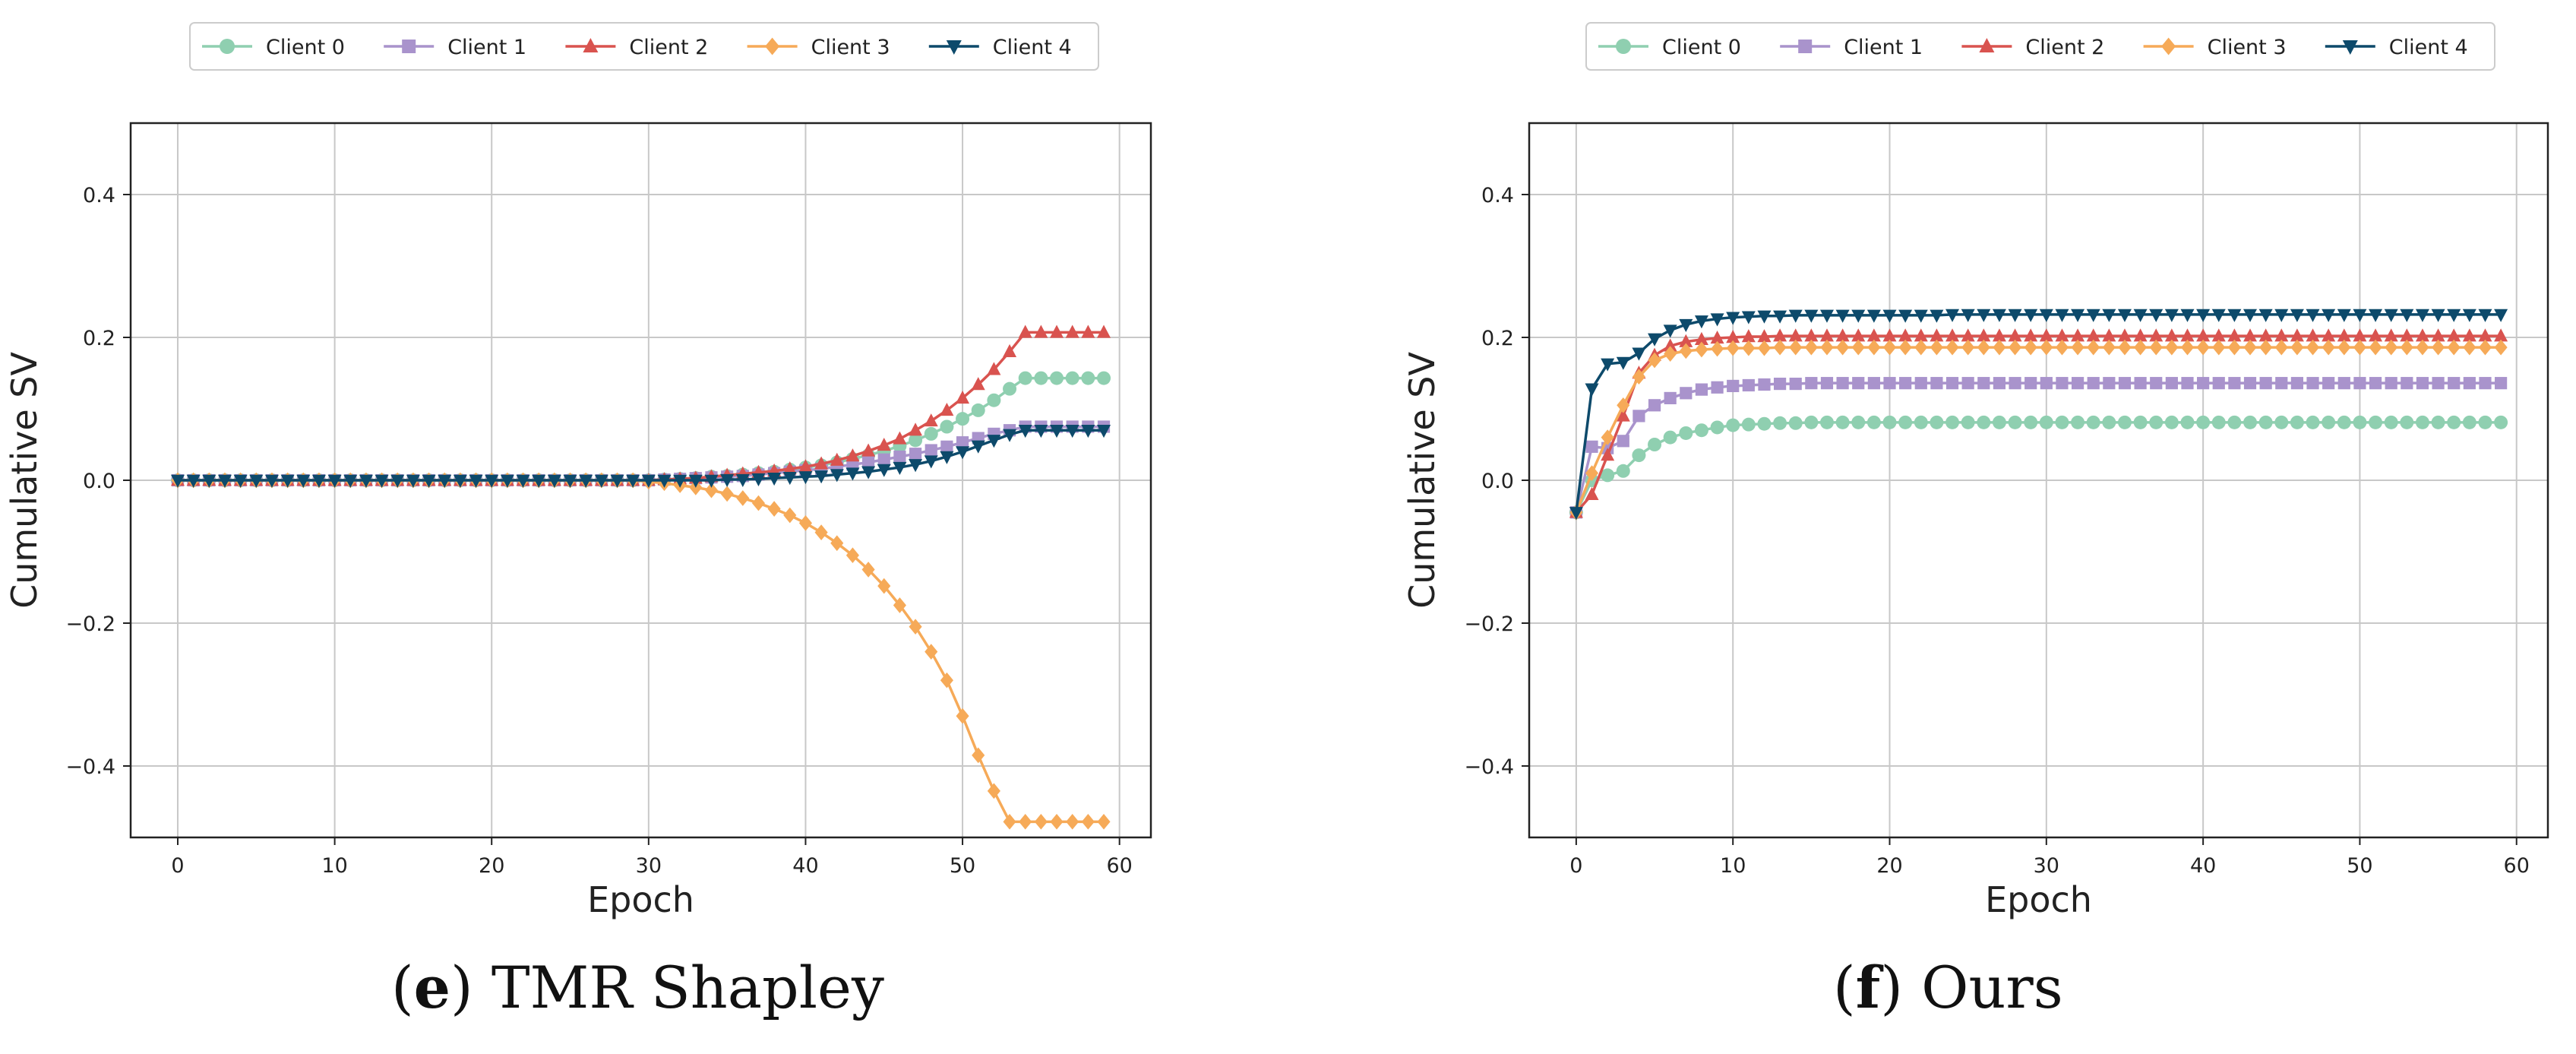 The height and width of the screenshot is (1054, 2576). What do you see at coordinates (2215, 47) in the screenshot?
I see `legend-item-client-3: Client 3` at bounding box center [2215, 47].